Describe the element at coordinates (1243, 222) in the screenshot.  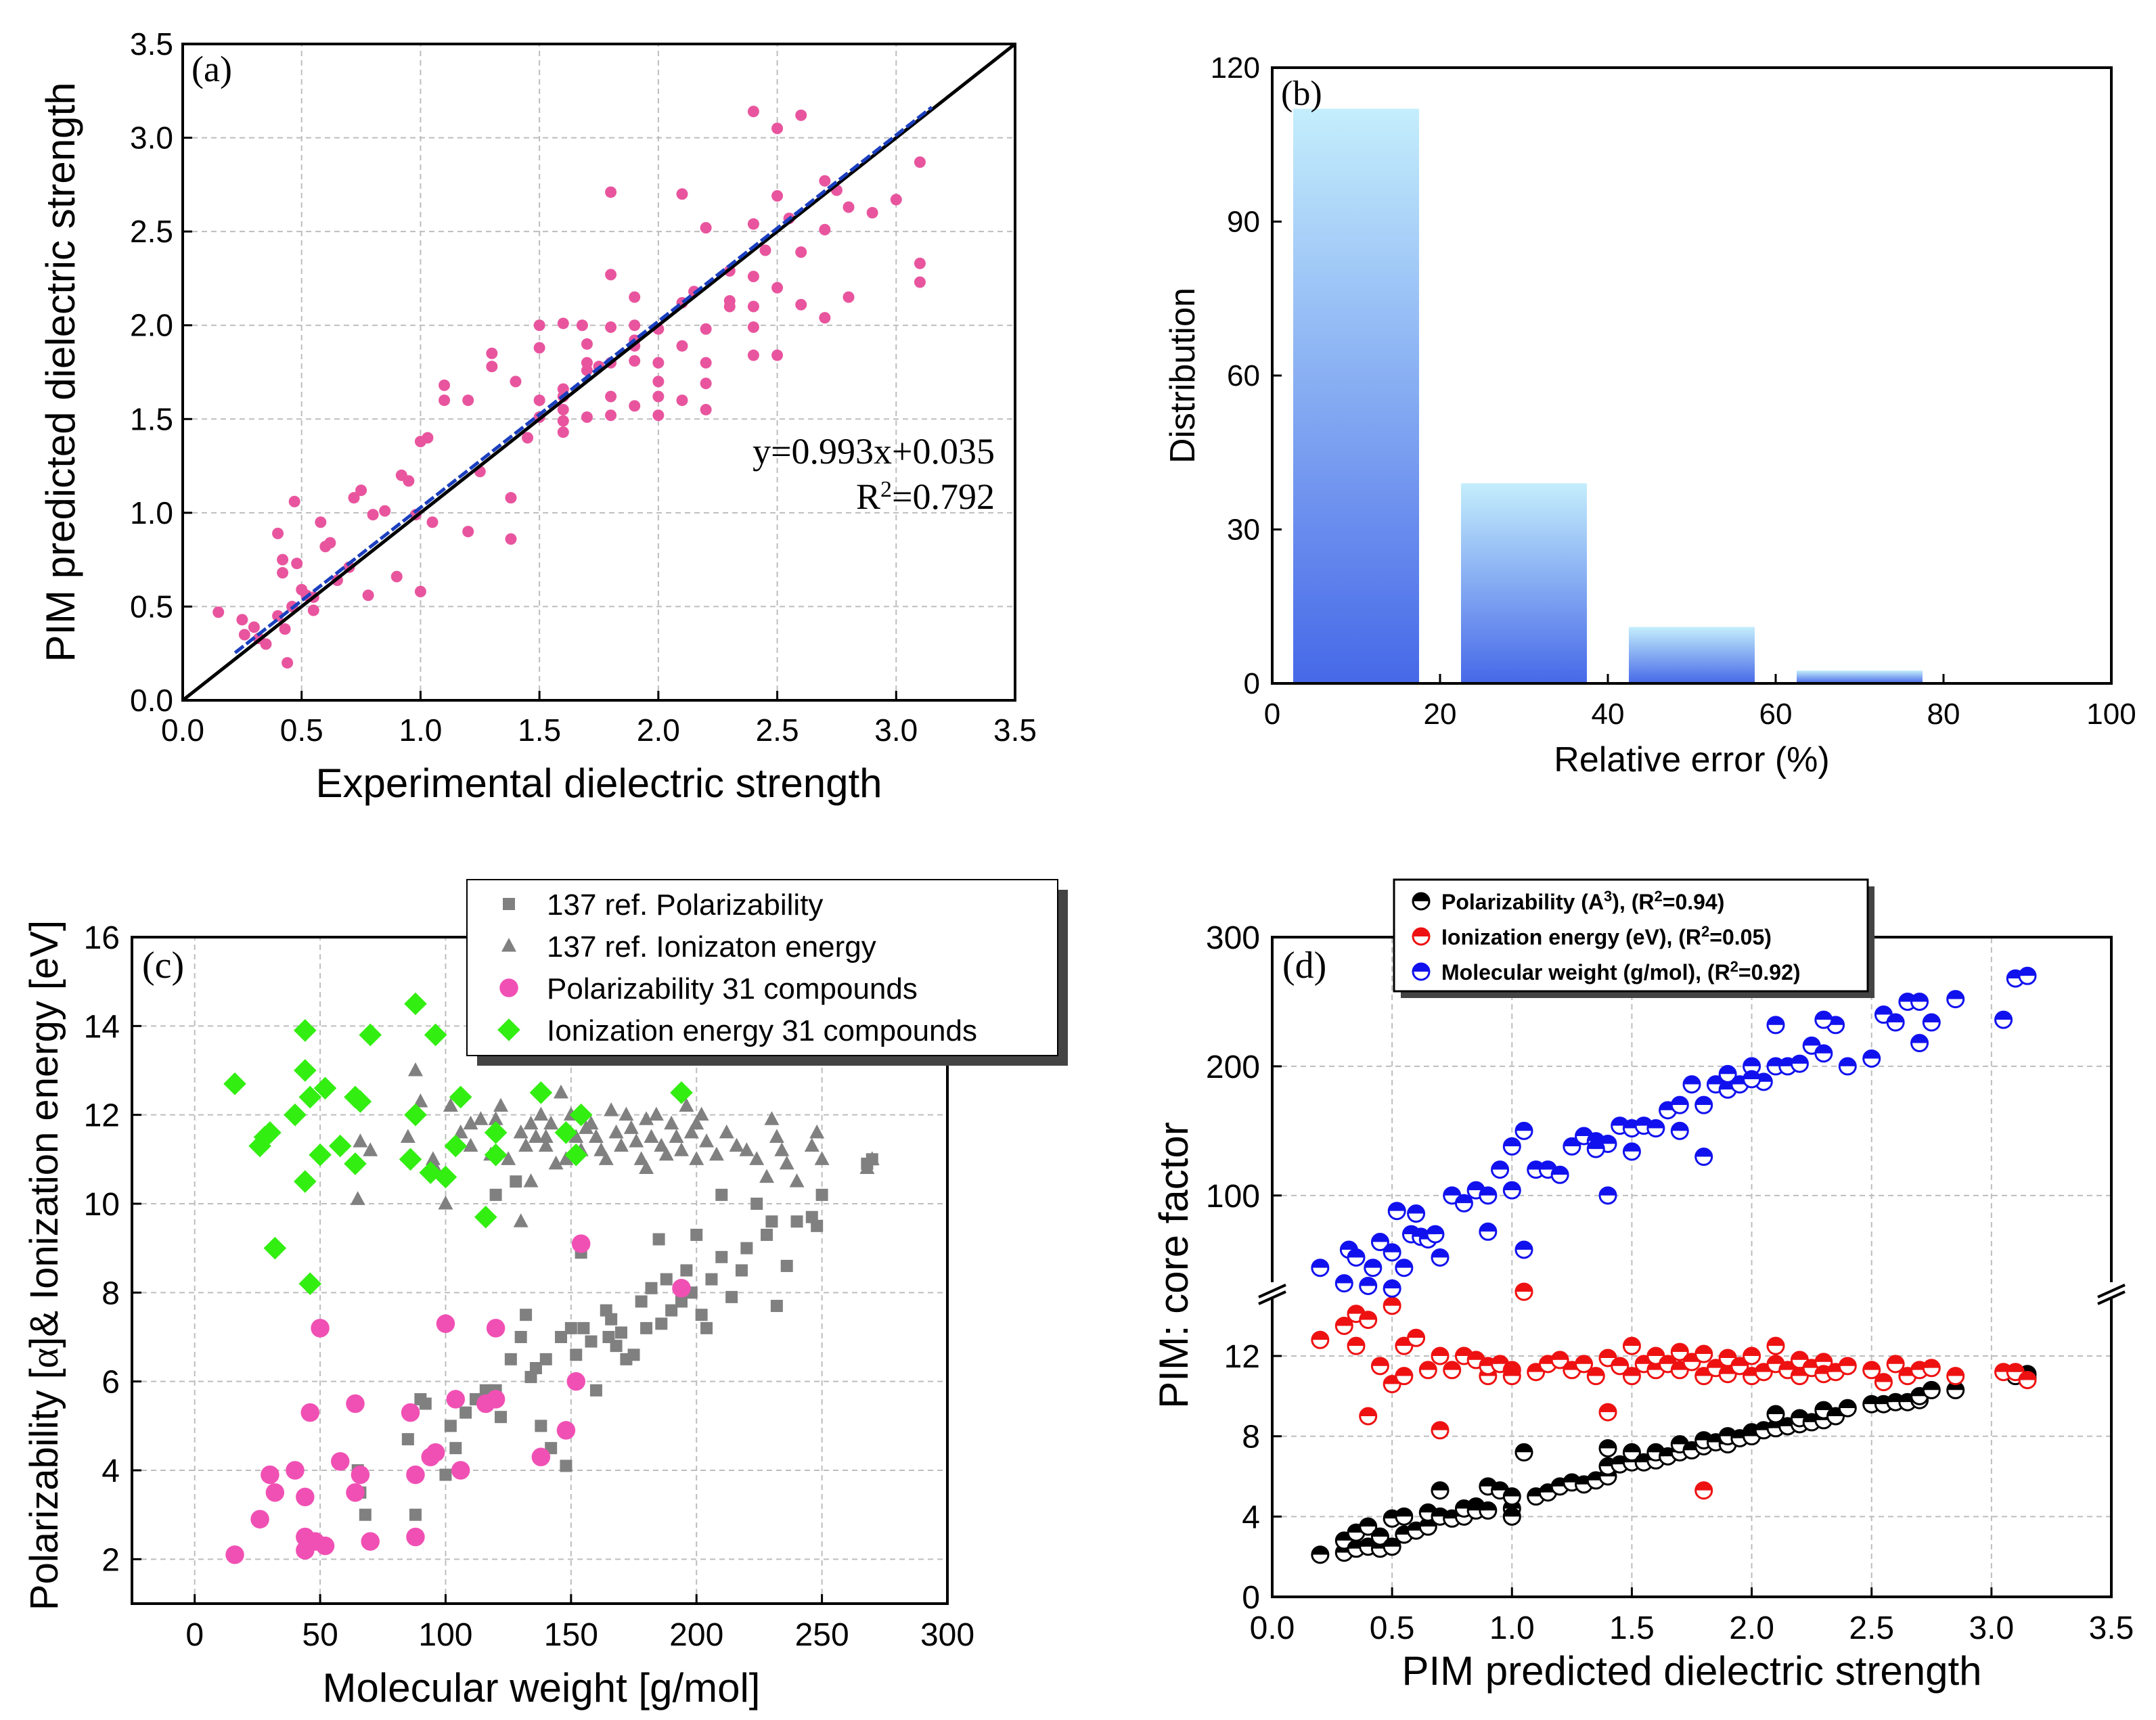
I see `panel-b-ytick-label: 90` at that location.